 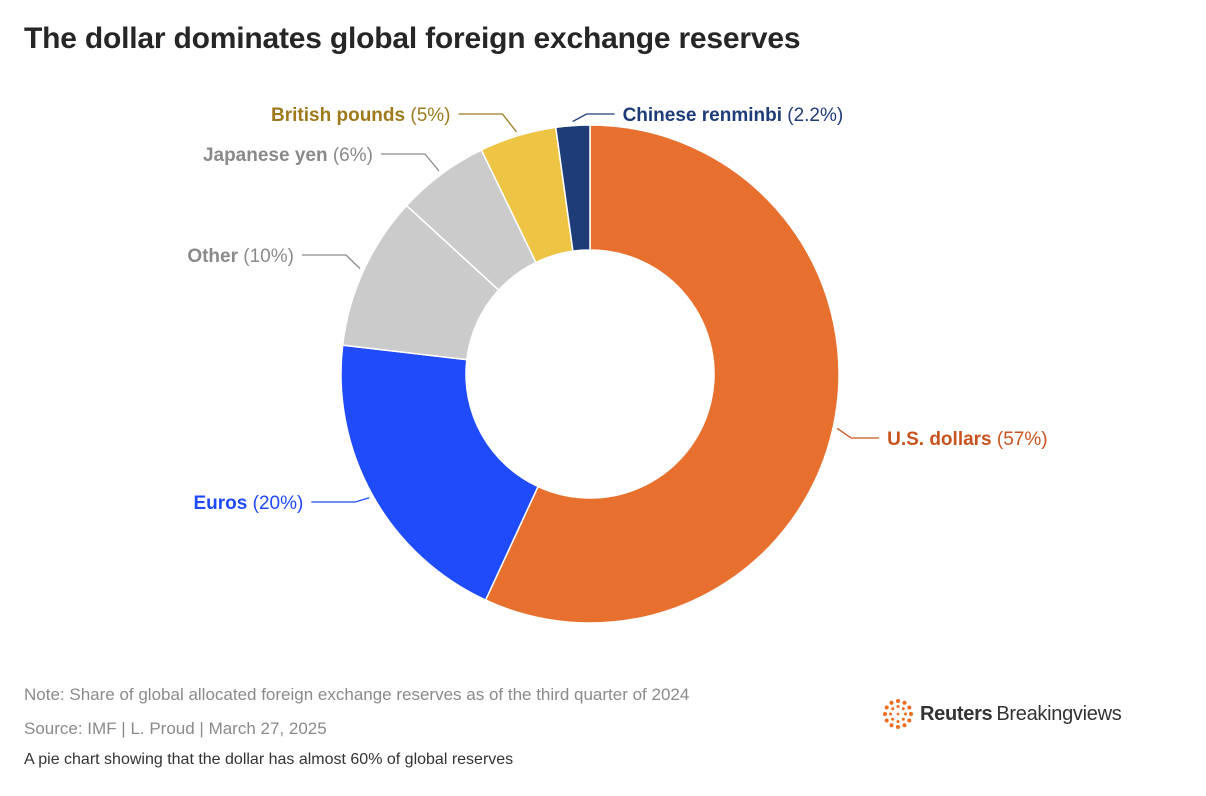 What do you see at coordinates (340, 500) in the screenshot?
I see `leader-line-euros` at bounding box center [340, 500].